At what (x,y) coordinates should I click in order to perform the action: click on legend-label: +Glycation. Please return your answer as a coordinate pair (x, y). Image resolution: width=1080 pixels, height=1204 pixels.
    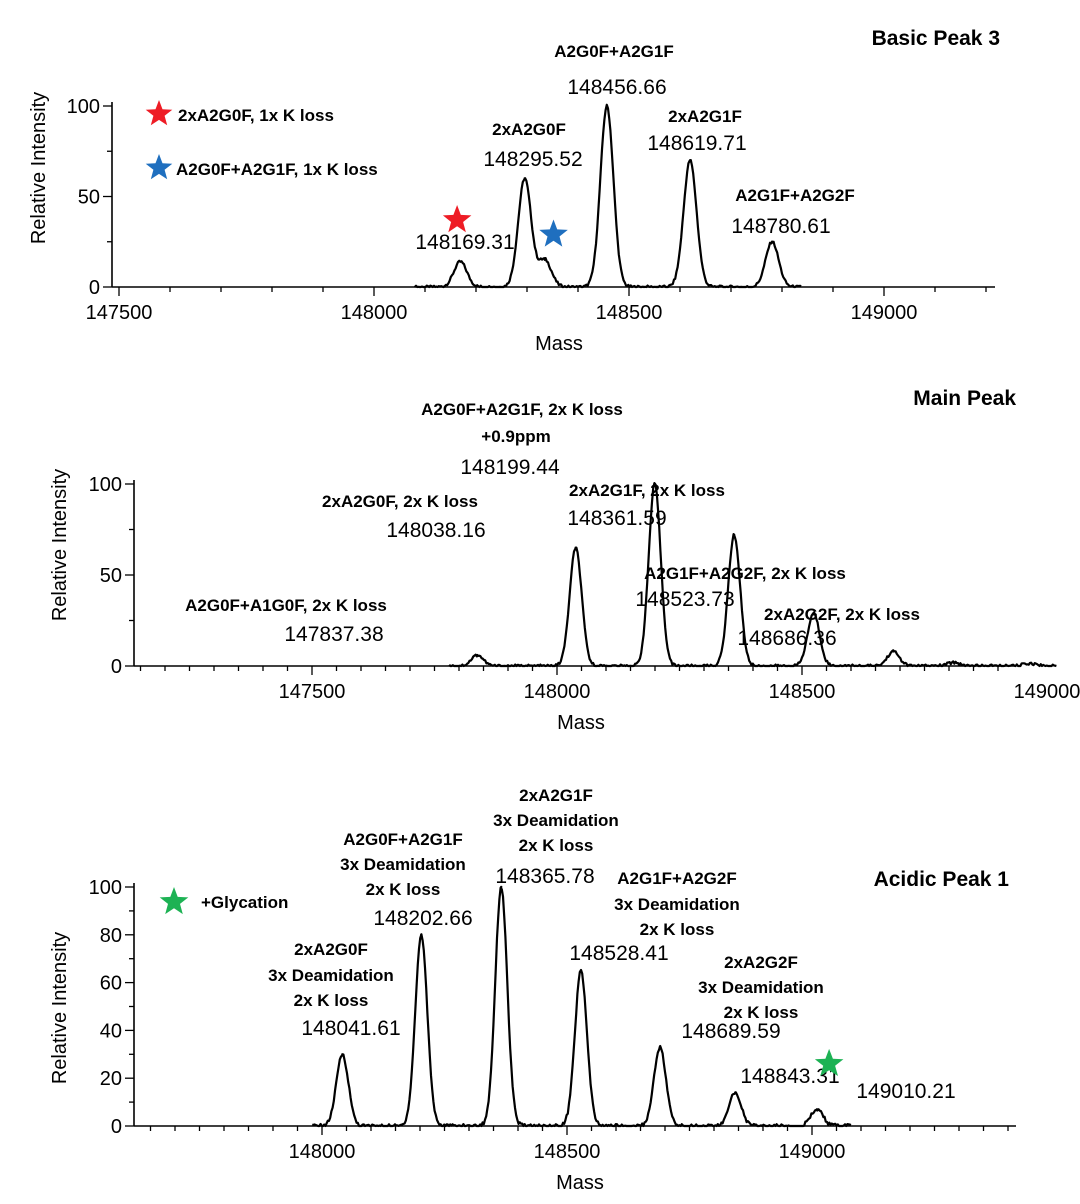
    Looking at the image, I should click on (244, 902).